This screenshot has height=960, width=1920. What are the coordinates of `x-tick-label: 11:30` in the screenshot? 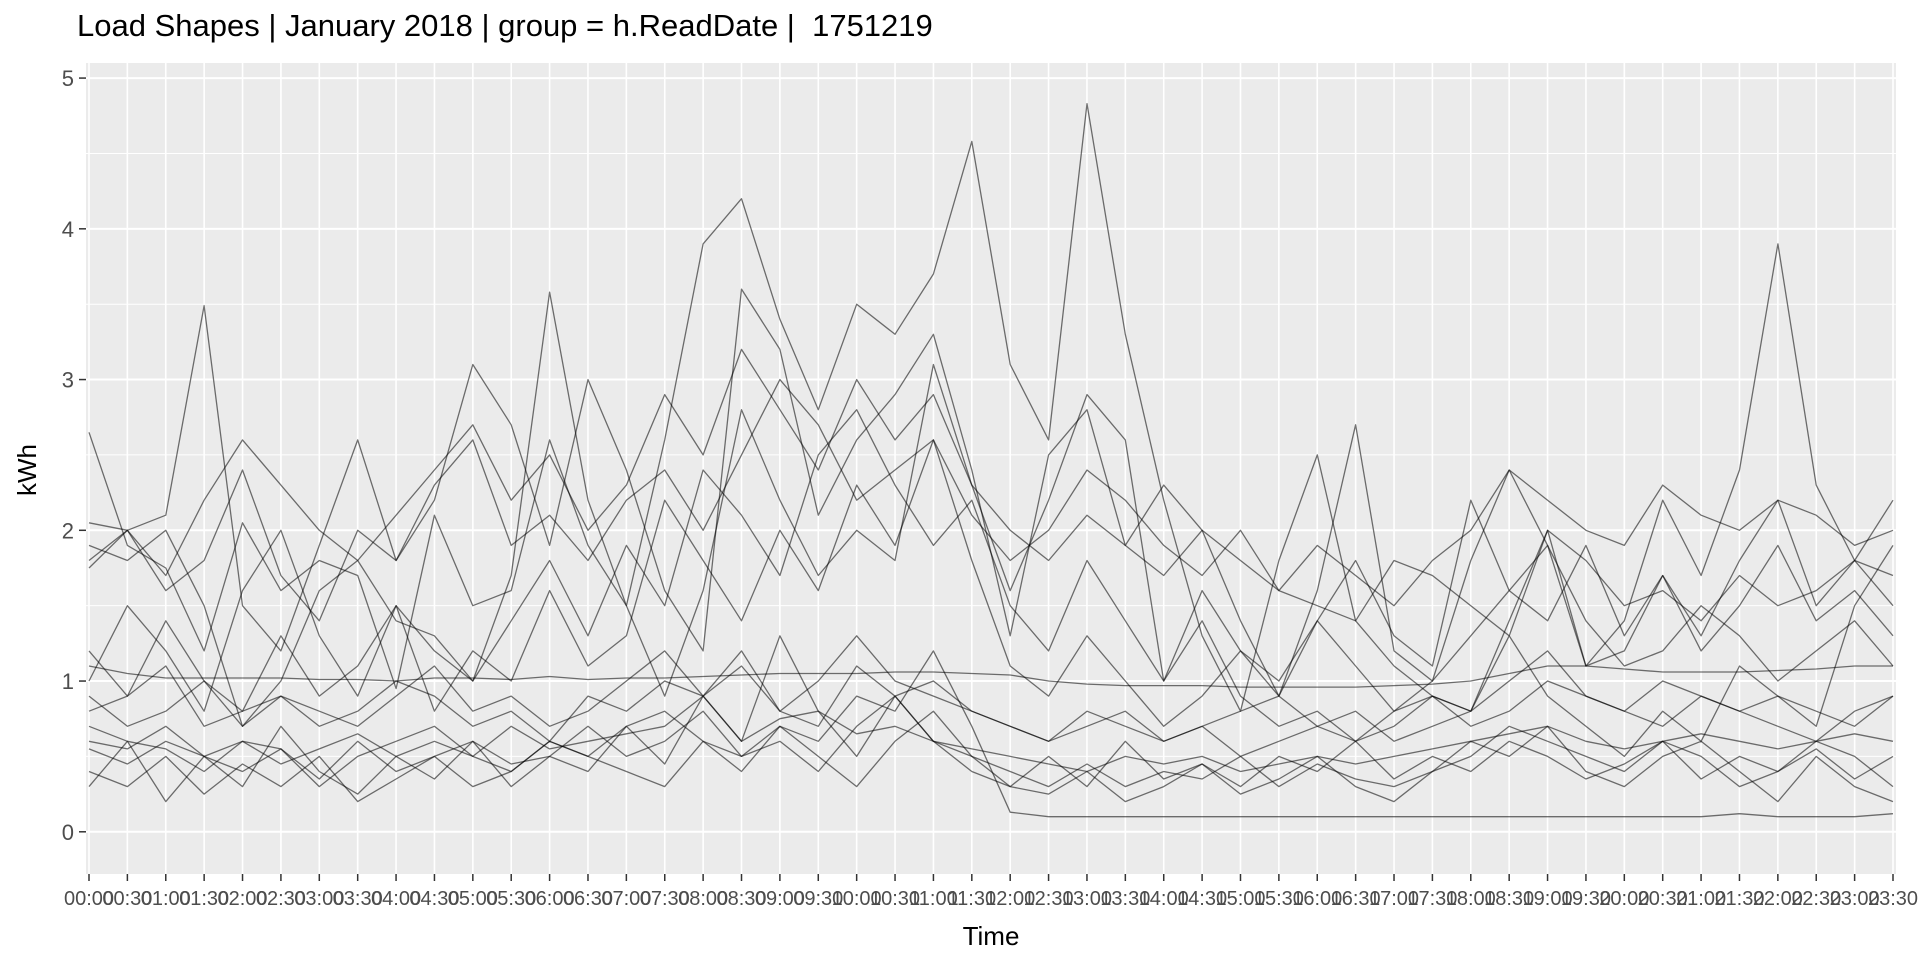 It's located at (972, 899).